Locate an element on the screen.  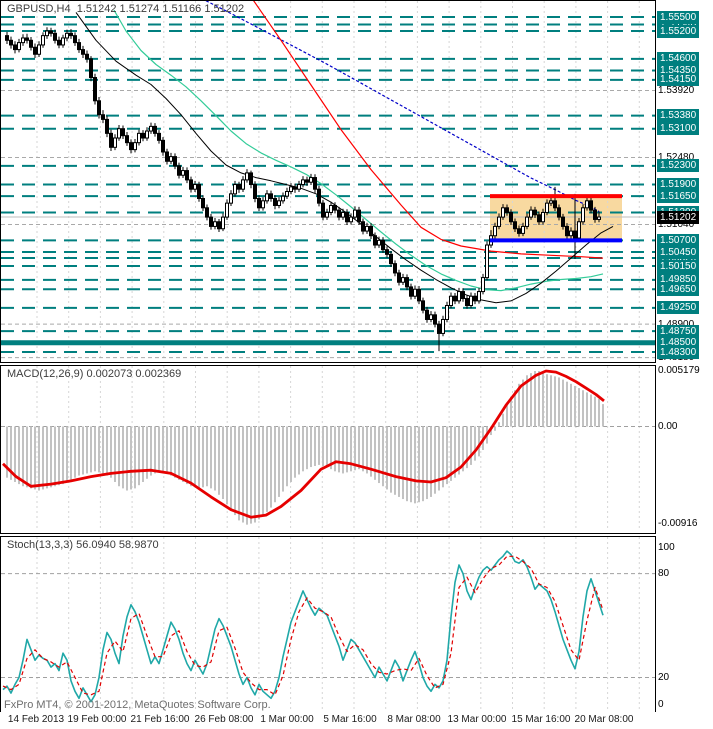
price-axis-label: 1.53920 is located at coordinates (676, 90).